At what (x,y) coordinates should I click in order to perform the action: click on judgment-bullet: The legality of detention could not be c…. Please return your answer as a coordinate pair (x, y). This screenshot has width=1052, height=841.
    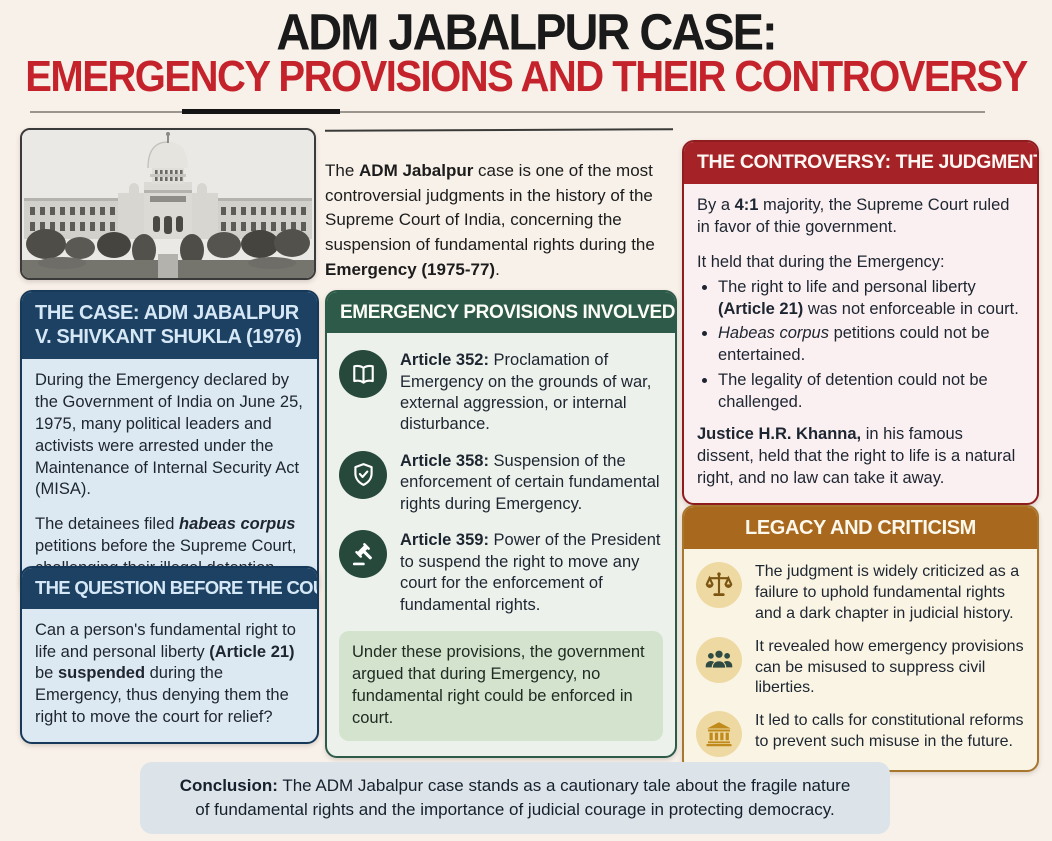
    Looking at the image, I should click on (871, 392).